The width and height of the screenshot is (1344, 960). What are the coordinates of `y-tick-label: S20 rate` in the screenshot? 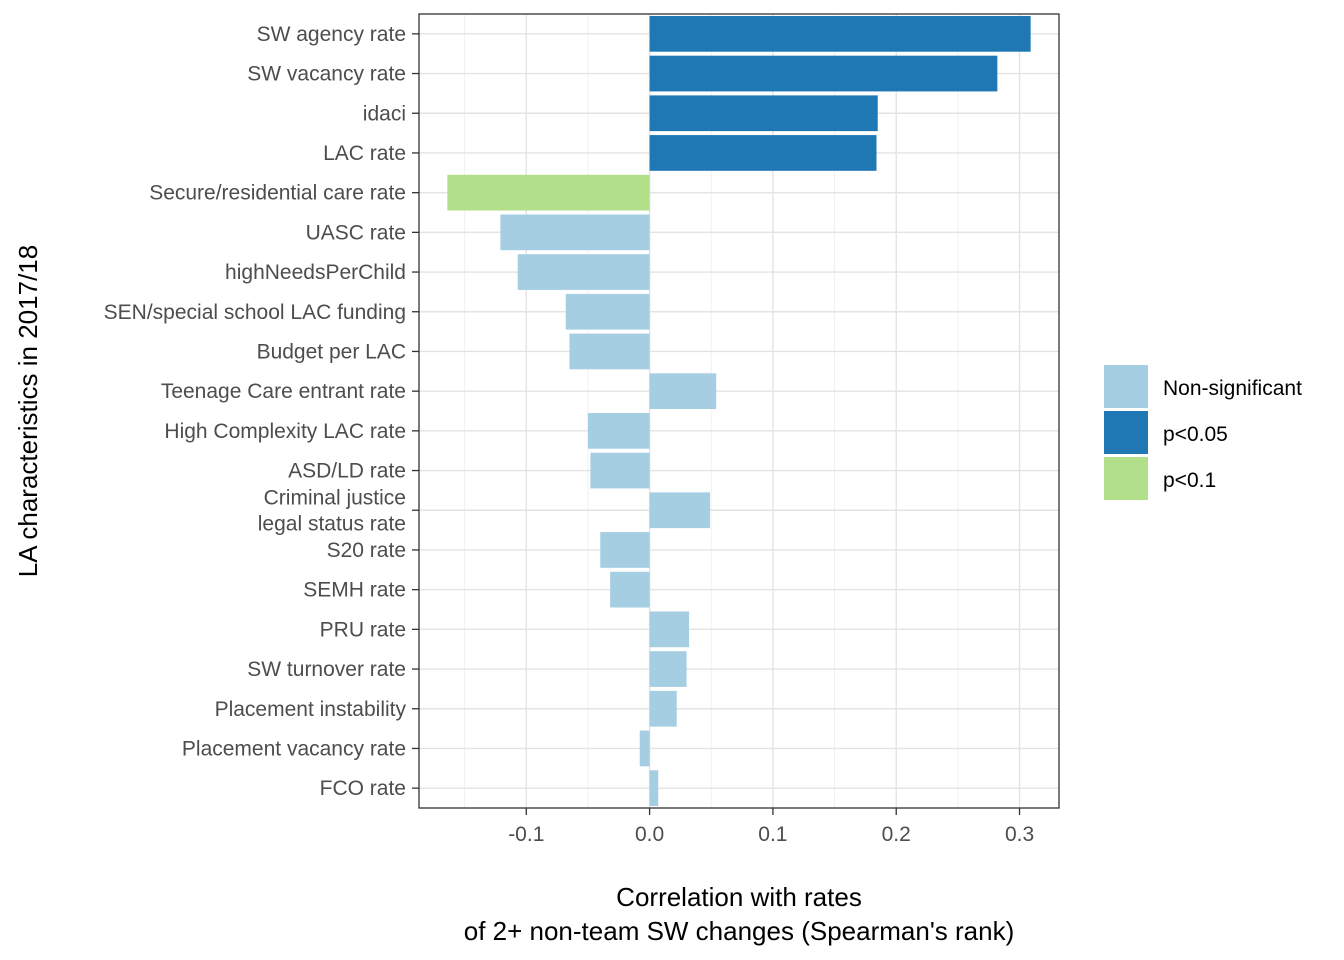 It's located at (366, 550).